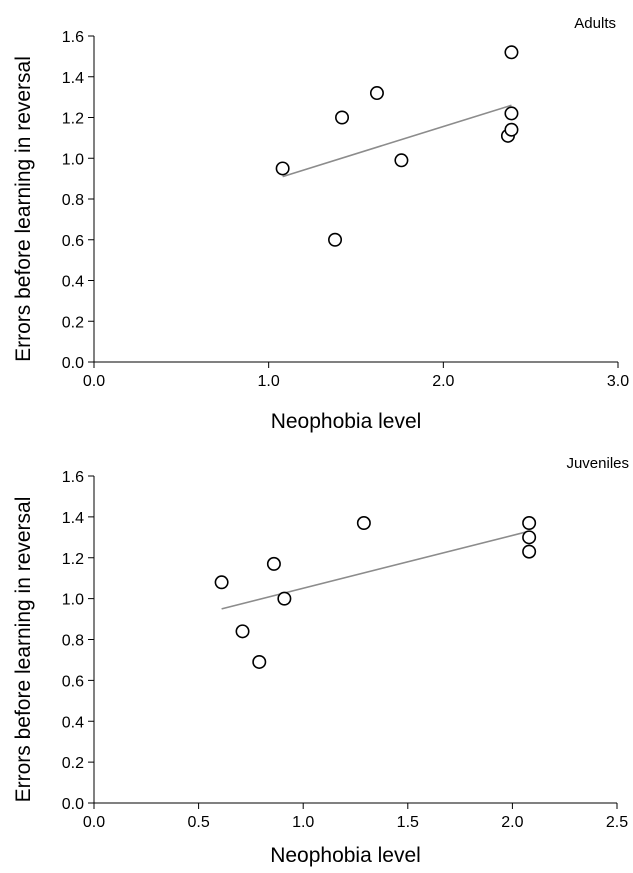  I want to click on x-tick-label: 1.5, so click(408, 822).